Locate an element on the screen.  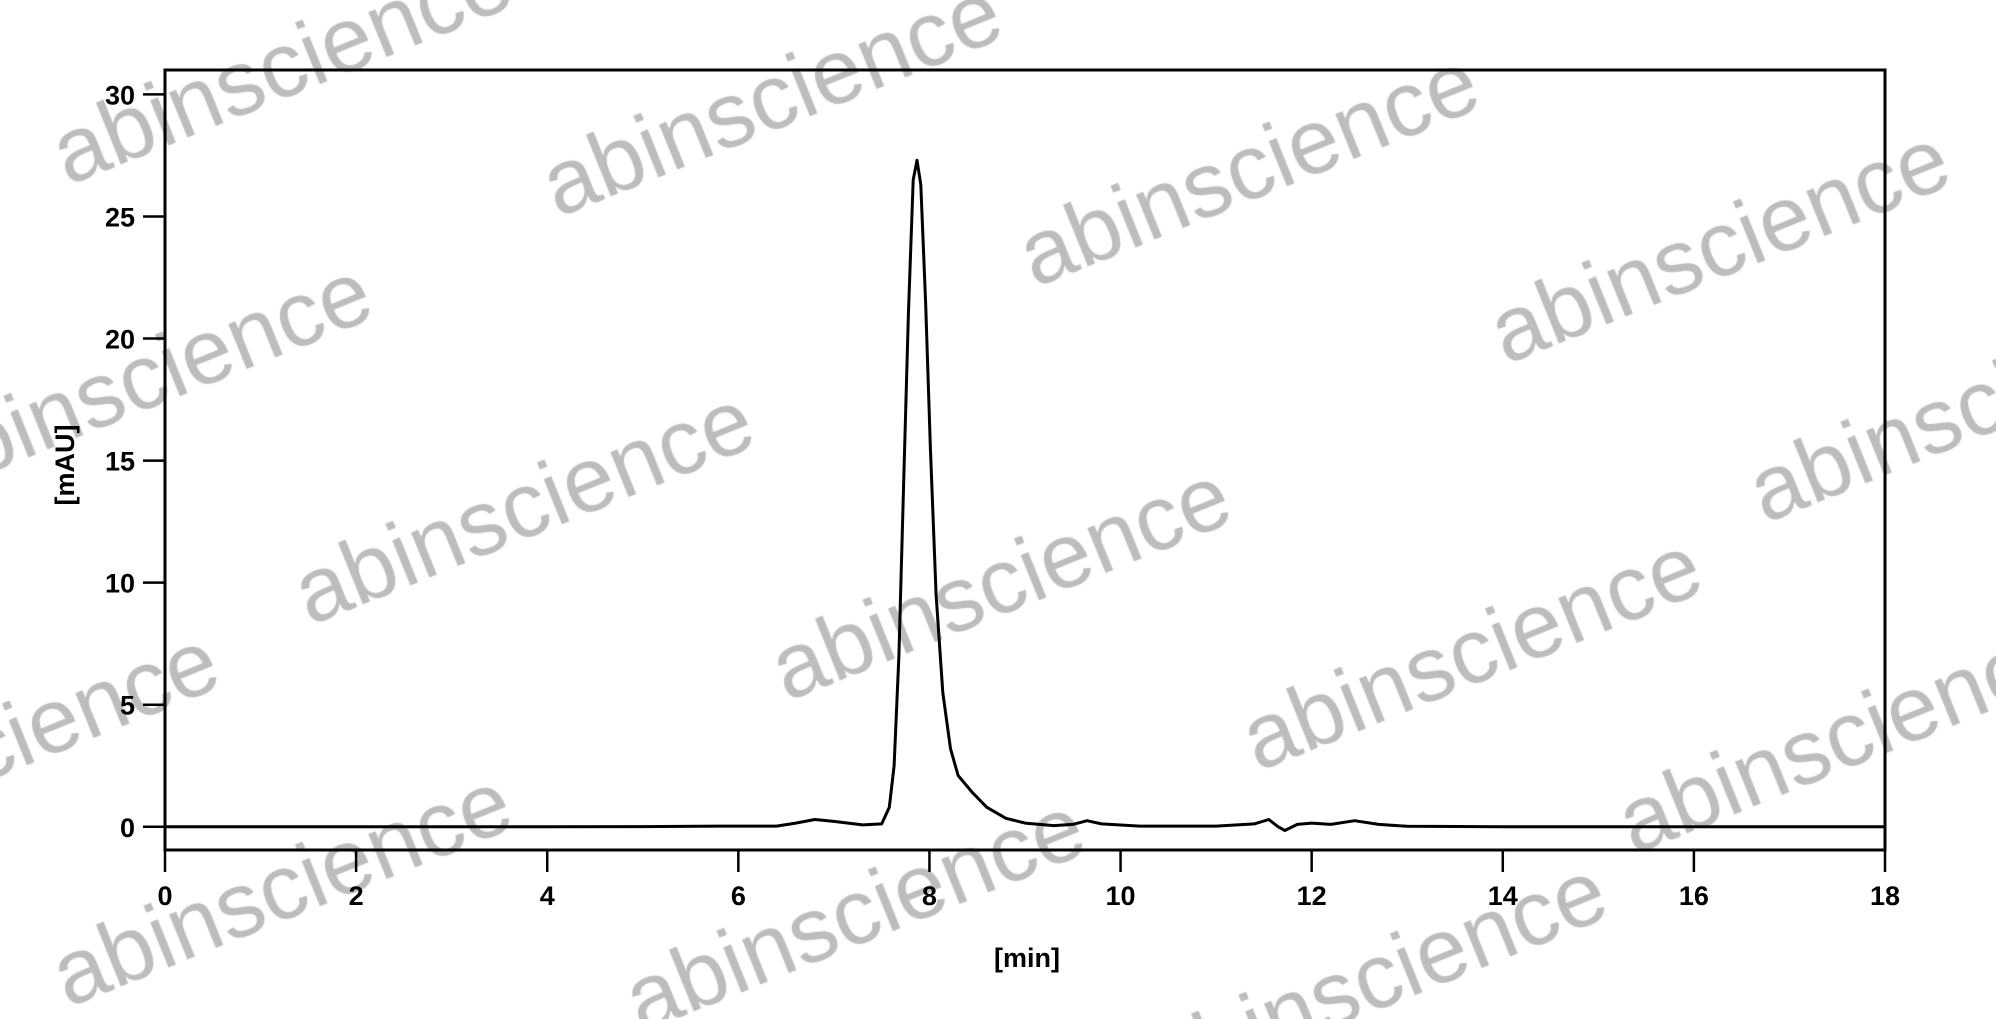
y-tick-label: 5 is located at coordinates (127, 706).